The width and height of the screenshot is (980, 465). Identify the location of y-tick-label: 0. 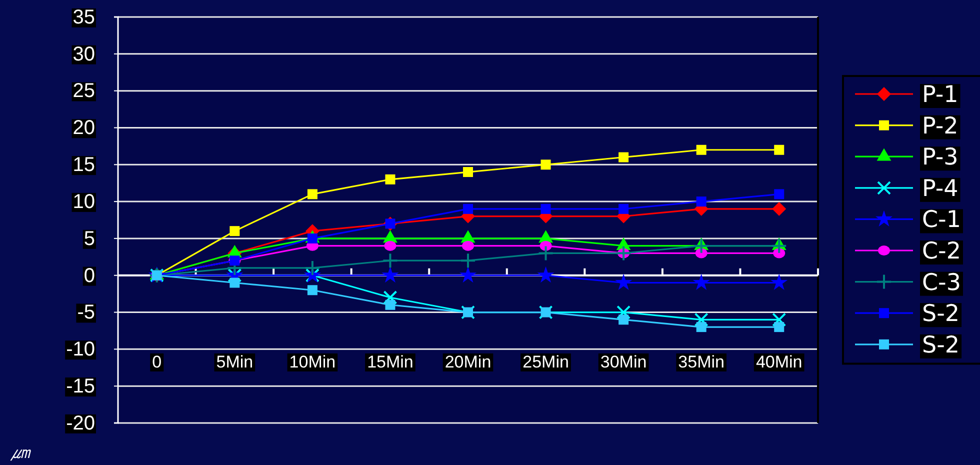
(89, 275).